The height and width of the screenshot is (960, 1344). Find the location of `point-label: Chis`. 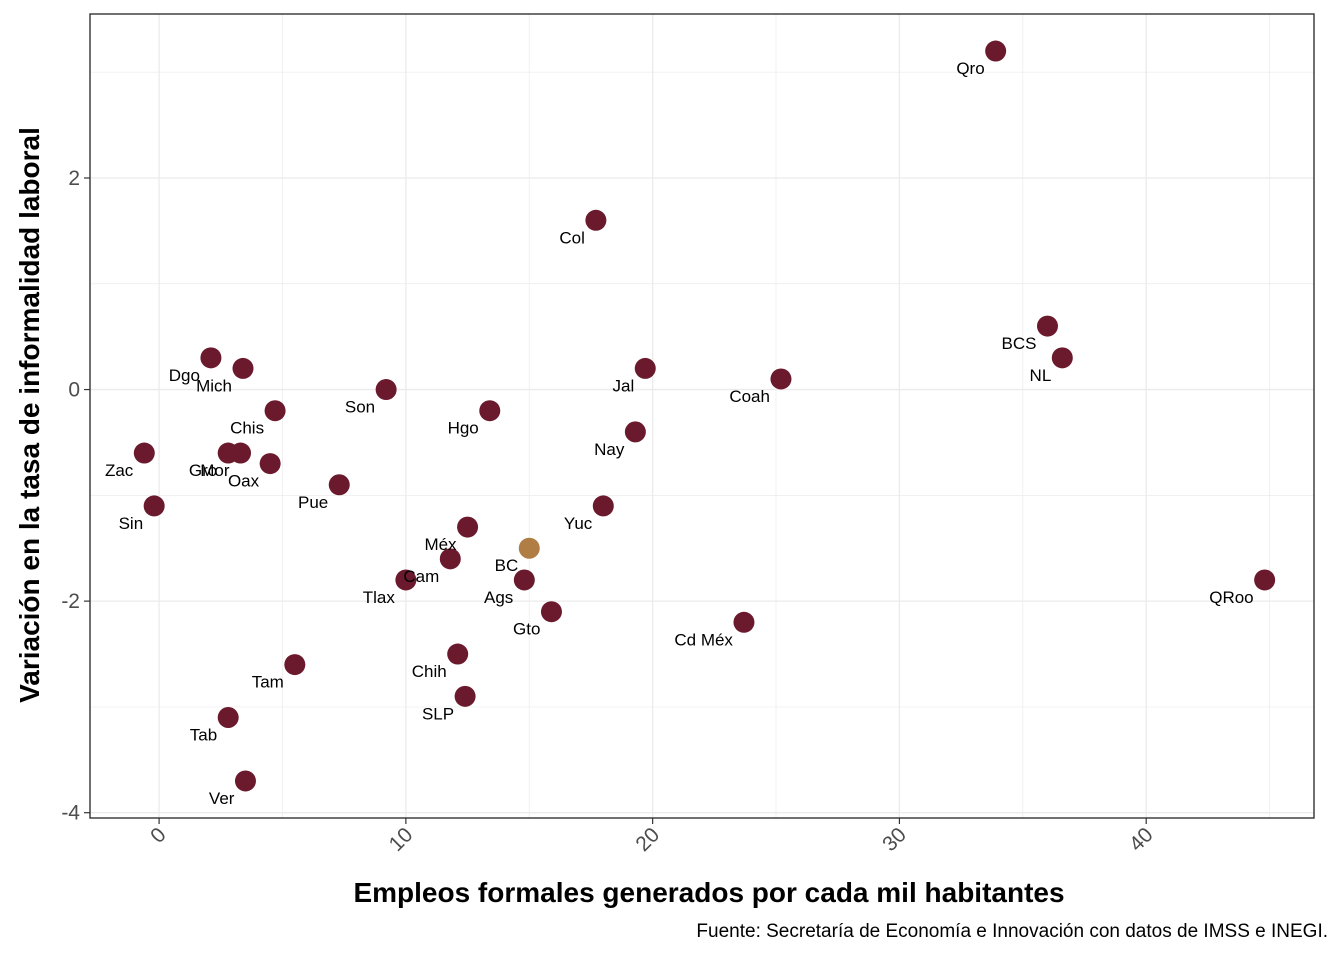

point-label: Chis is located at coordinates (247, 428).